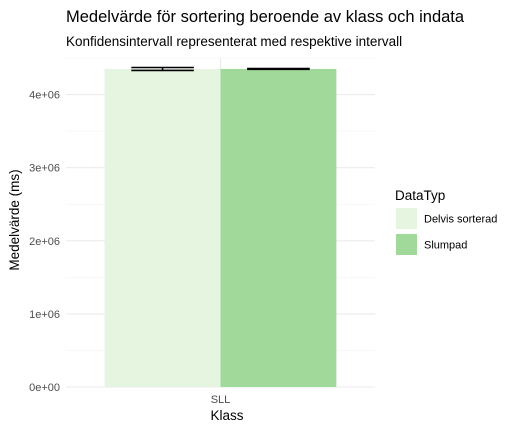 The height and width of the screenshot is (431, 524). I want to click on legend: DataTyp Delvis sorterad Slumpad, so click(446, 221).